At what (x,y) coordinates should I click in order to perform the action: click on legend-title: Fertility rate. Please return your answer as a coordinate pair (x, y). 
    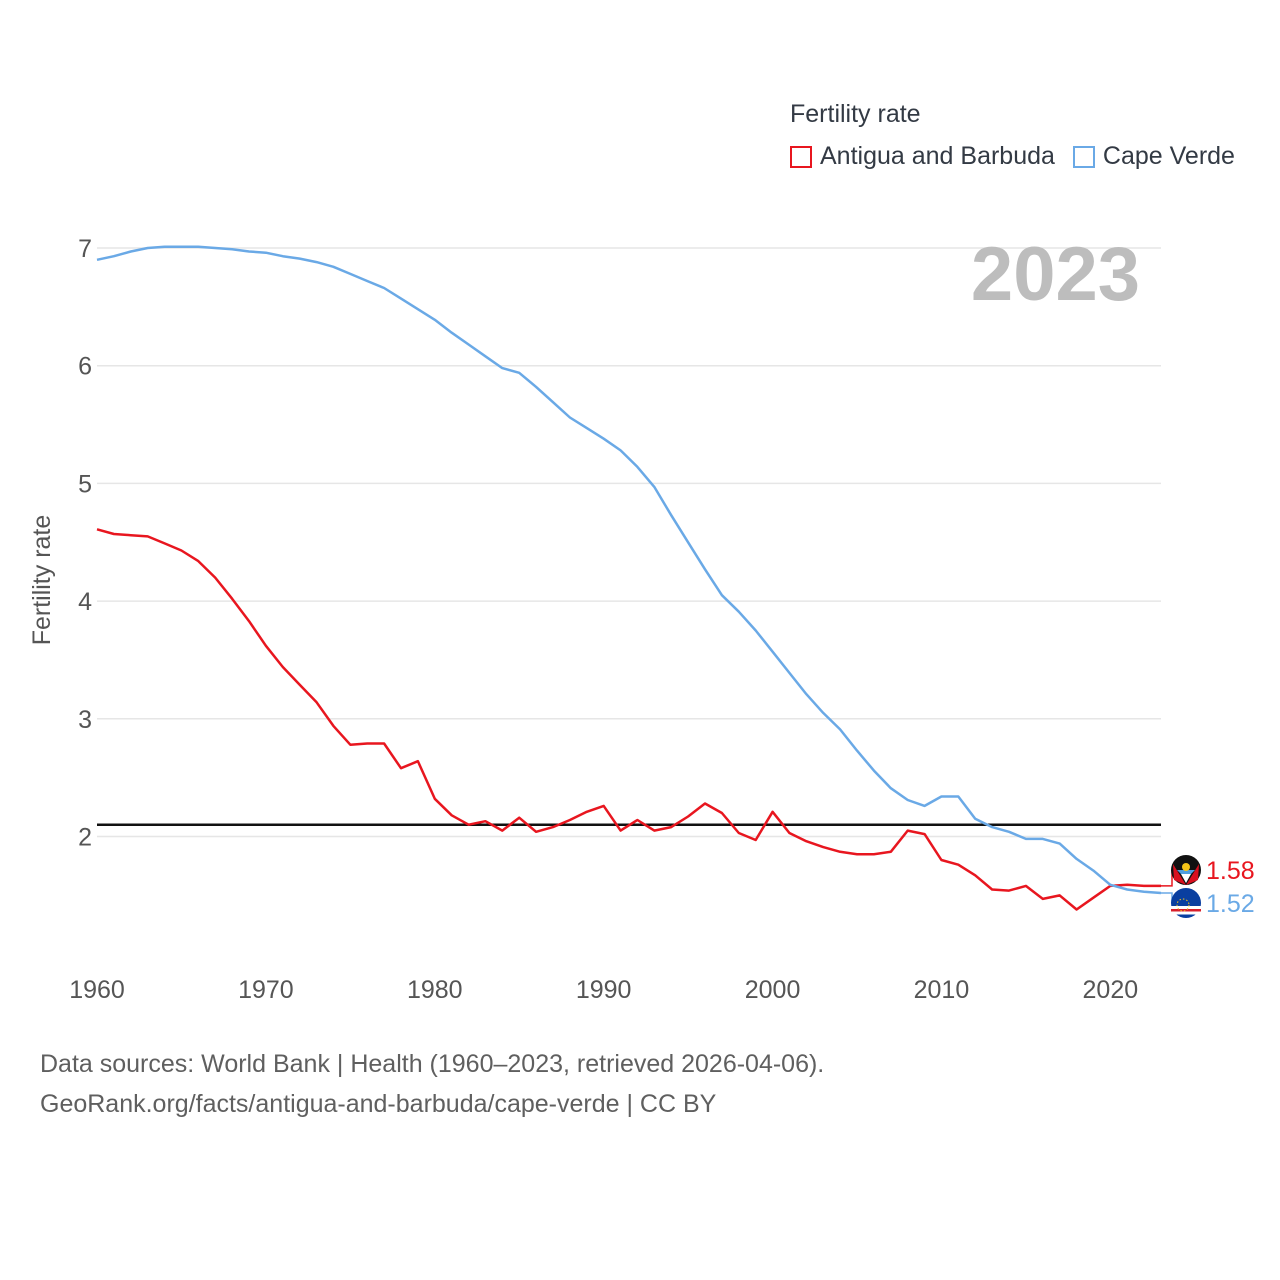
    Looking at the image, I should click on (855, 114).